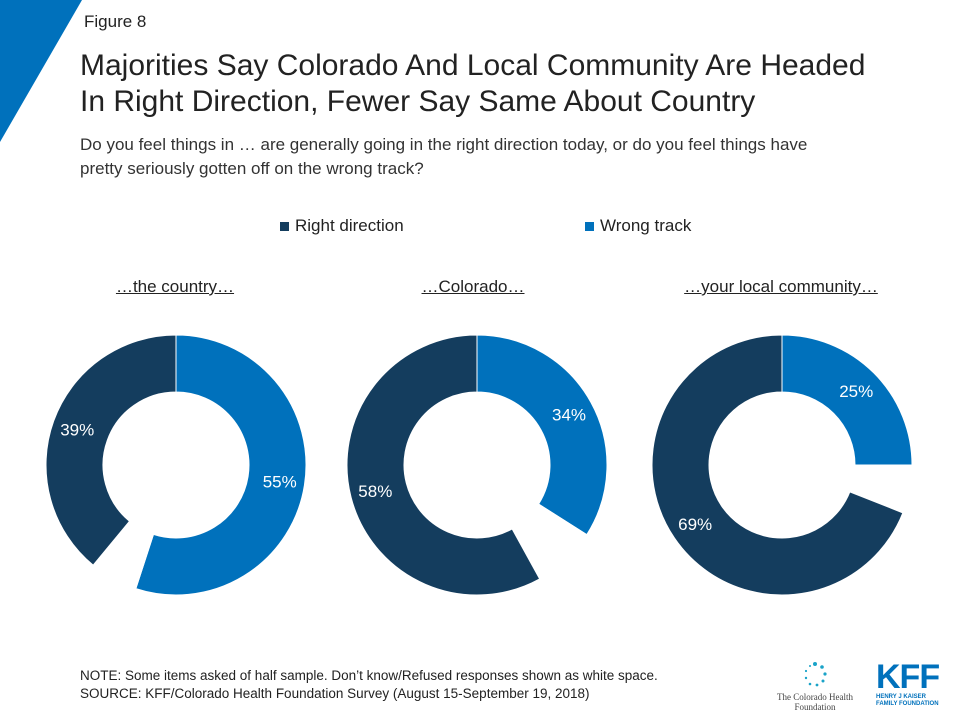 This screenshot has width=960, height=720. I want to click on legend-label-wrong-track: Wrong track, so click(646, 225).